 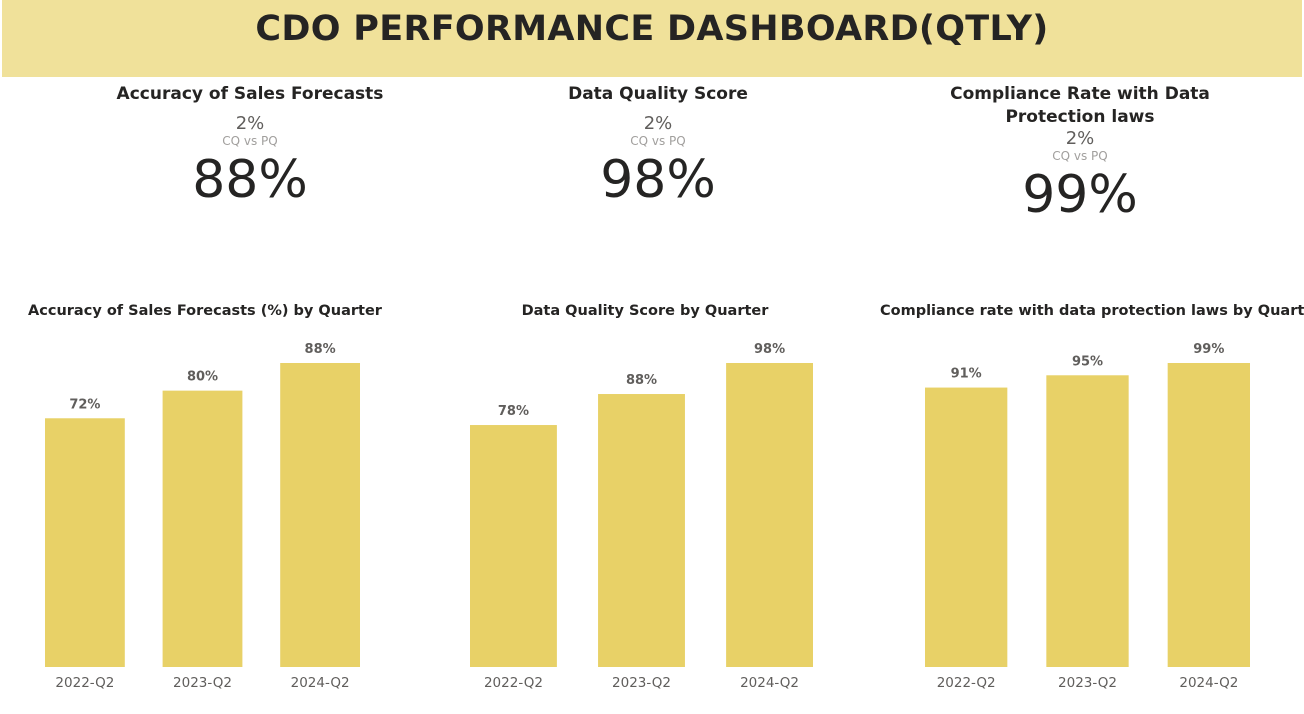 I want to click on kpi-card-data-quality: Data Quality Score 2% CQ vs PQ 98%, so click(x=658, y=146).